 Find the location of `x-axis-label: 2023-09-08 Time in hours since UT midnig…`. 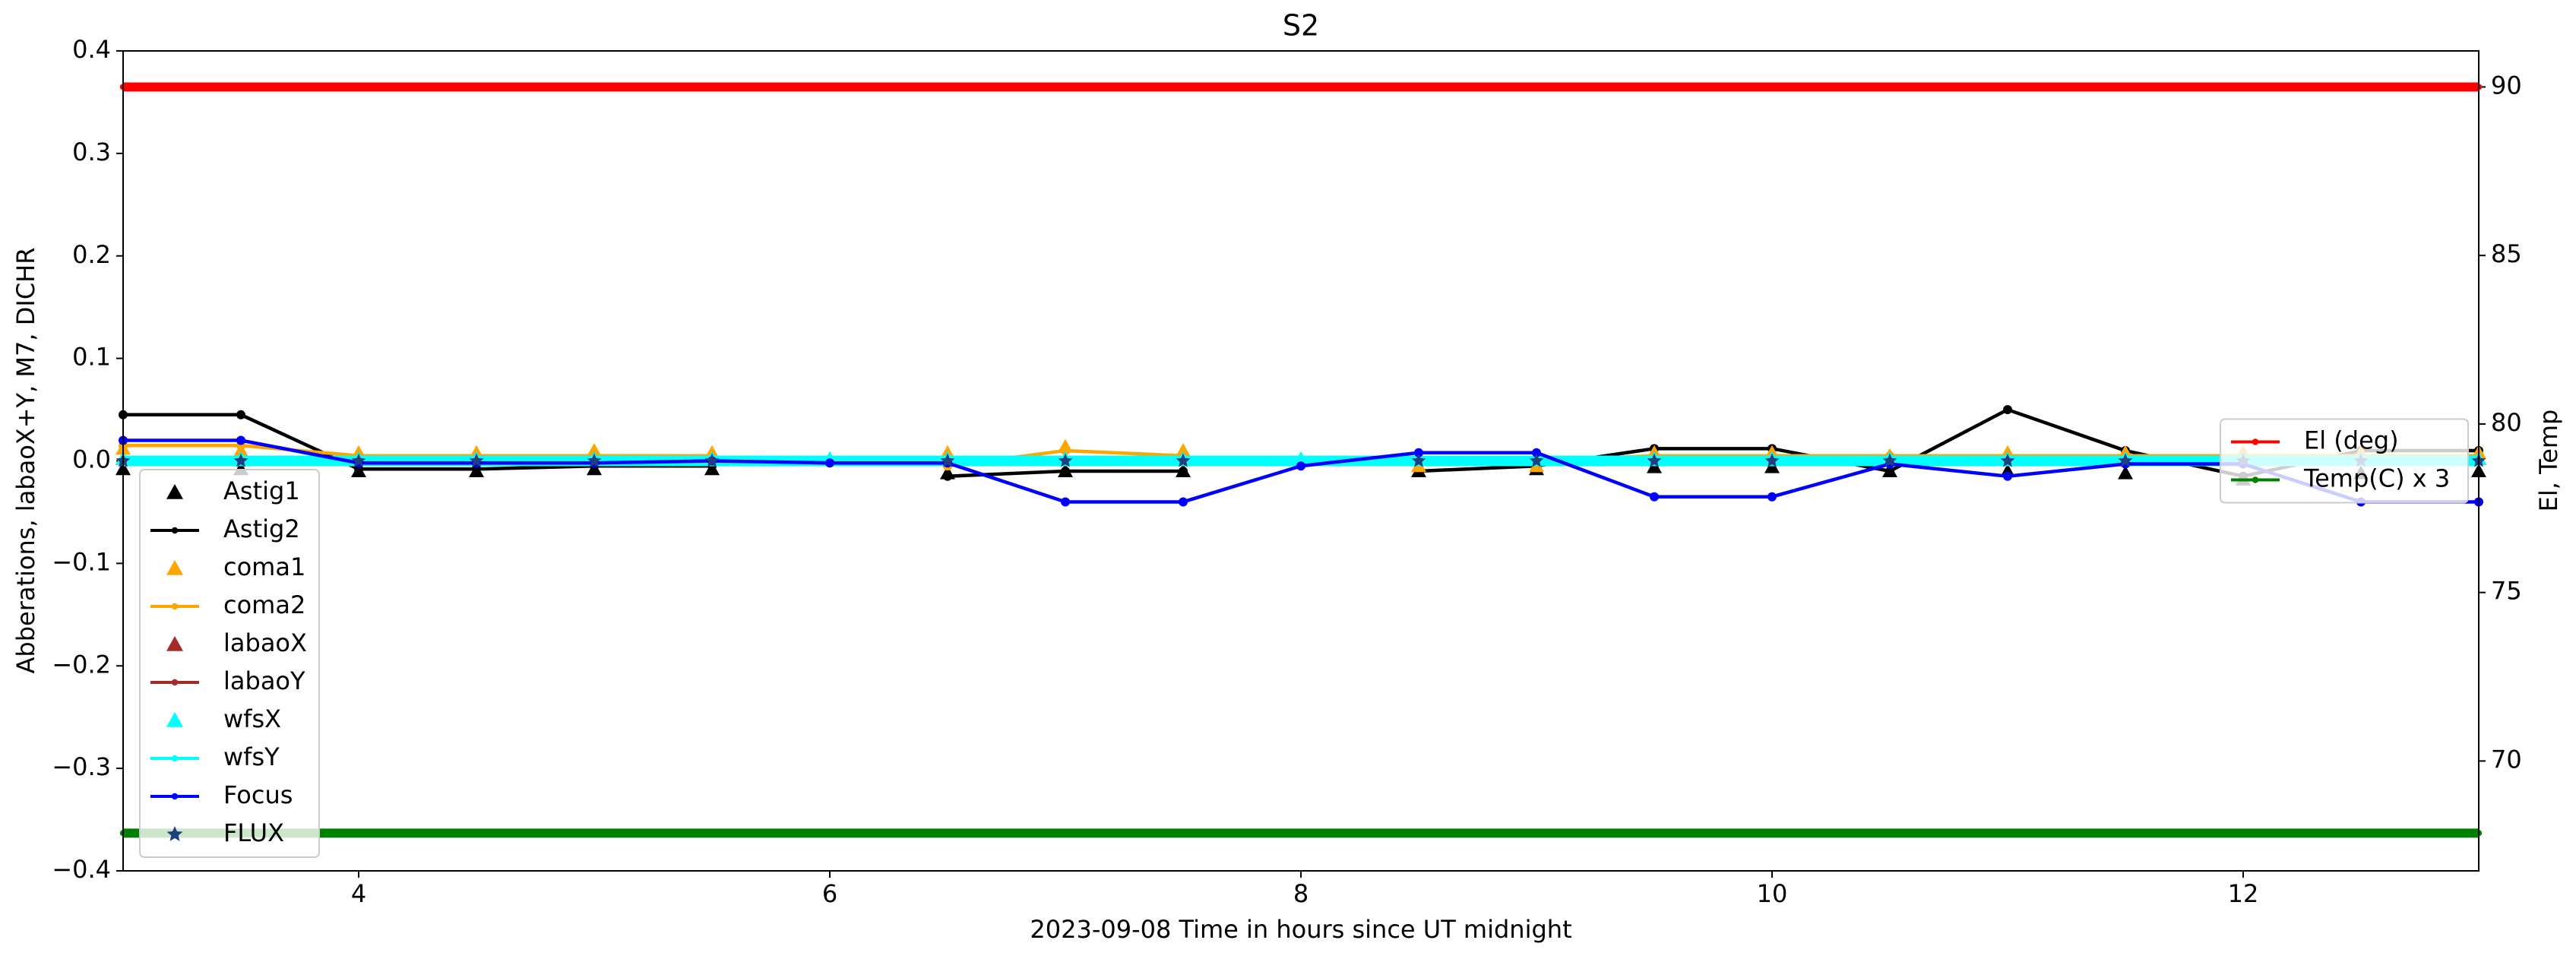

x-axis-label: 2023-09-08 Time in hours since UT midnig… is located at coordinates (1300, 930).